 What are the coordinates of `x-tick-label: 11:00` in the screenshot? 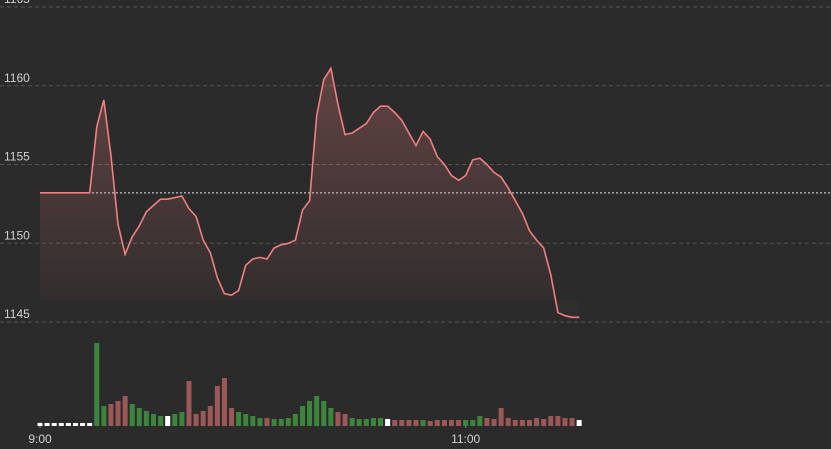 It's located at (465, 439).